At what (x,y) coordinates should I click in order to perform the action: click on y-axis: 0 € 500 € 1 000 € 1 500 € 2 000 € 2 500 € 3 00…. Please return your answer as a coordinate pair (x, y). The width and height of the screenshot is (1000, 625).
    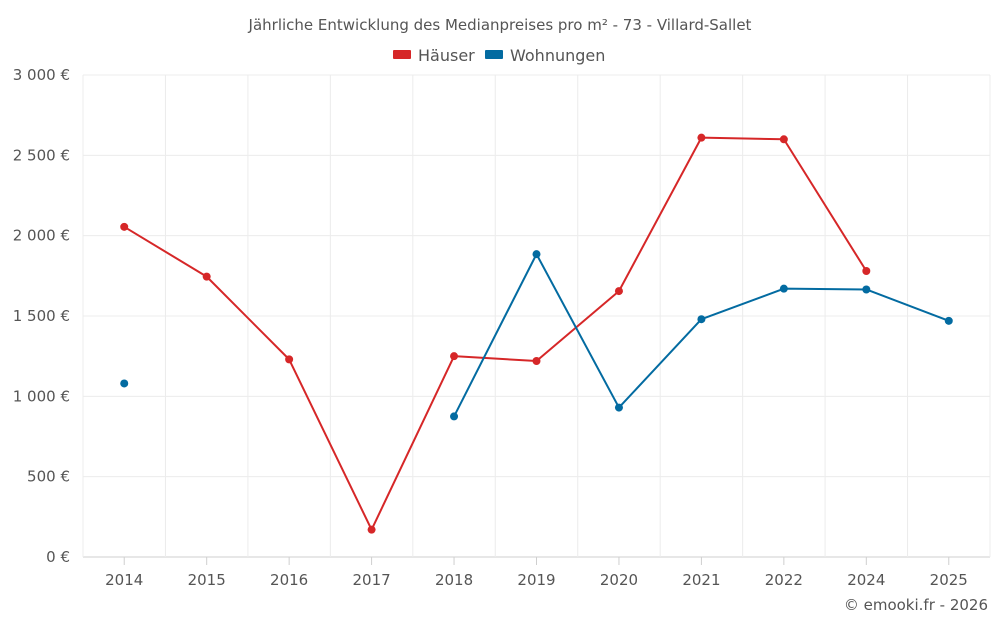
    Looking at the image, I should click on (41, 316).